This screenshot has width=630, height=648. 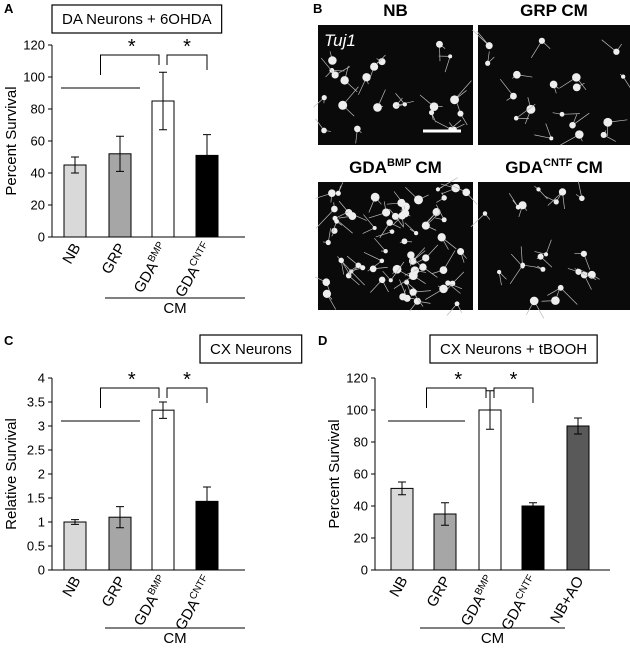 What do you see at coordinates (41, 237) in the screenshot?
I see `y-tick-label: 0` at bounding box center [41, 237].